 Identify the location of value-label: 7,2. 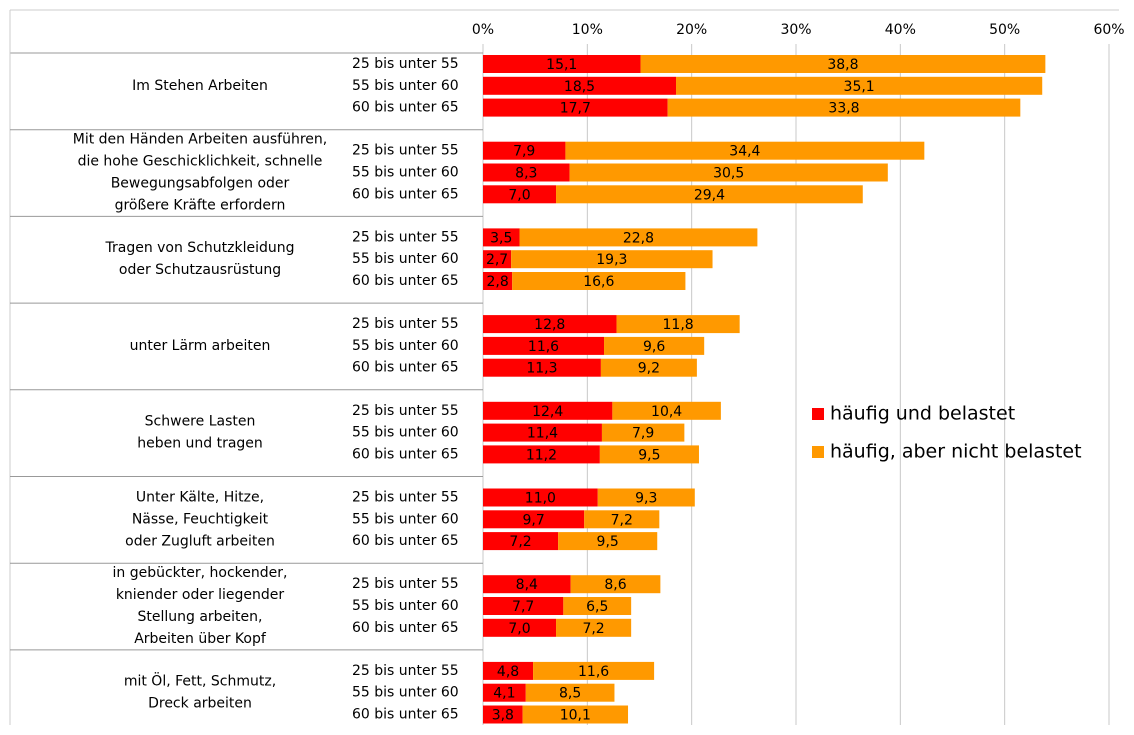
(622, 520).